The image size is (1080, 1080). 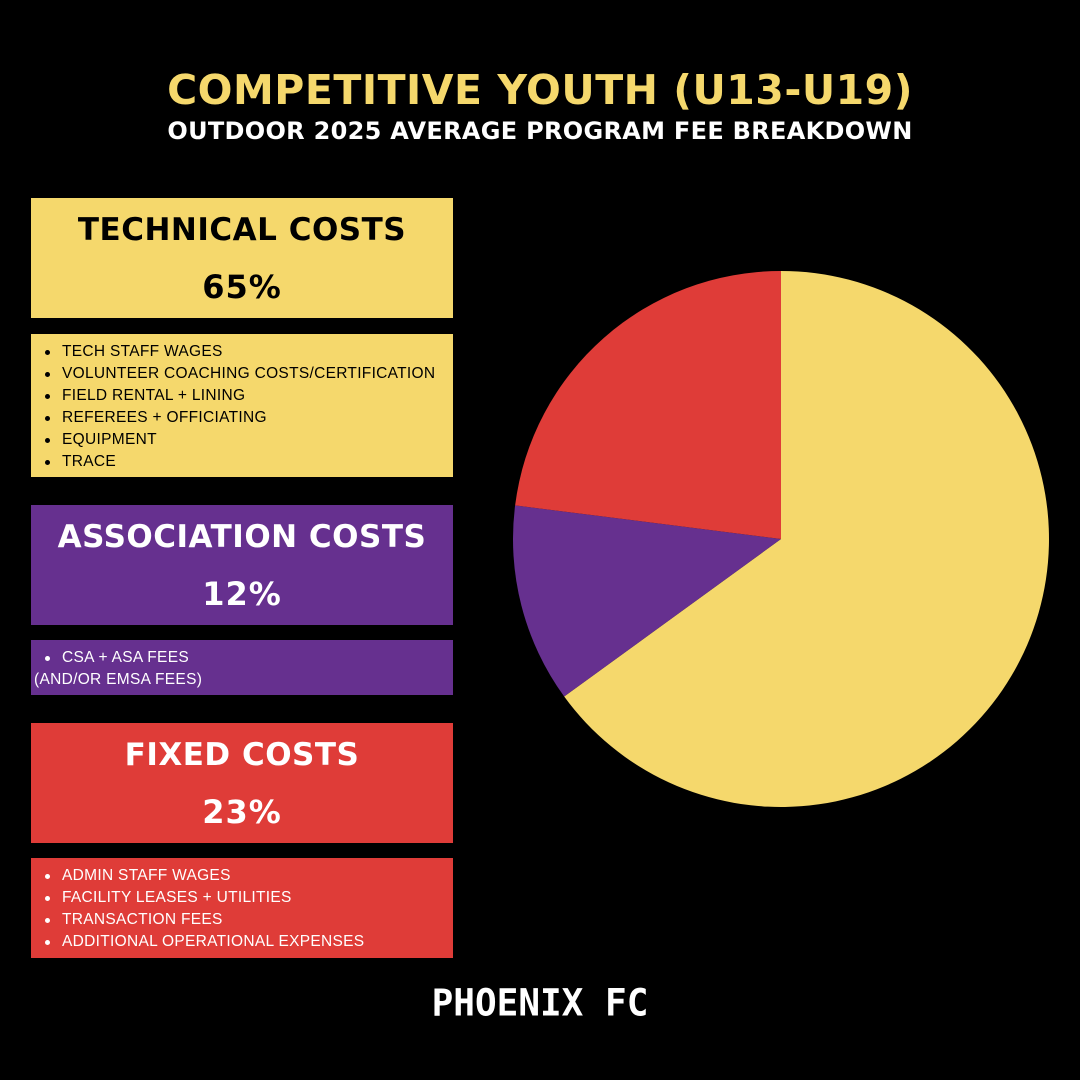 I want to click on pie-slice-fixed-costs, so click(x=648, y=405).